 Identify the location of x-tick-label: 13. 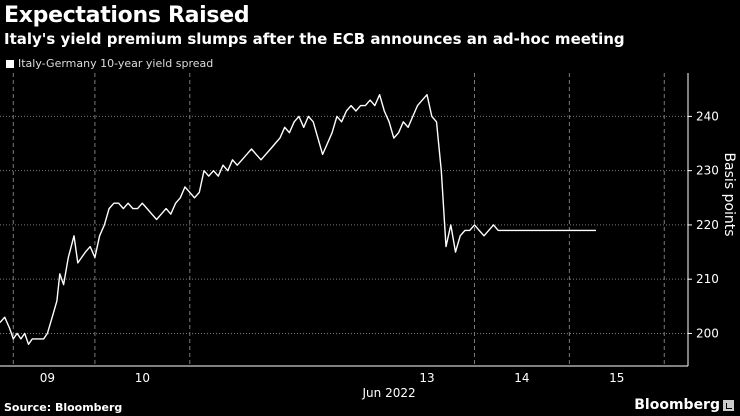
(426, 378).